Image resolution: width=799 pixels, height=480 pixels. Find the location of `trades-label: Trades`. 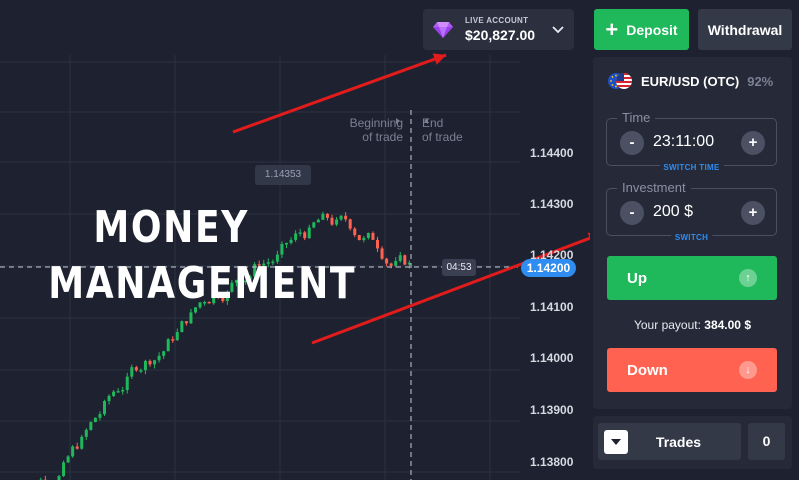

trades-label: Trades is located at coordinates (678, 441).